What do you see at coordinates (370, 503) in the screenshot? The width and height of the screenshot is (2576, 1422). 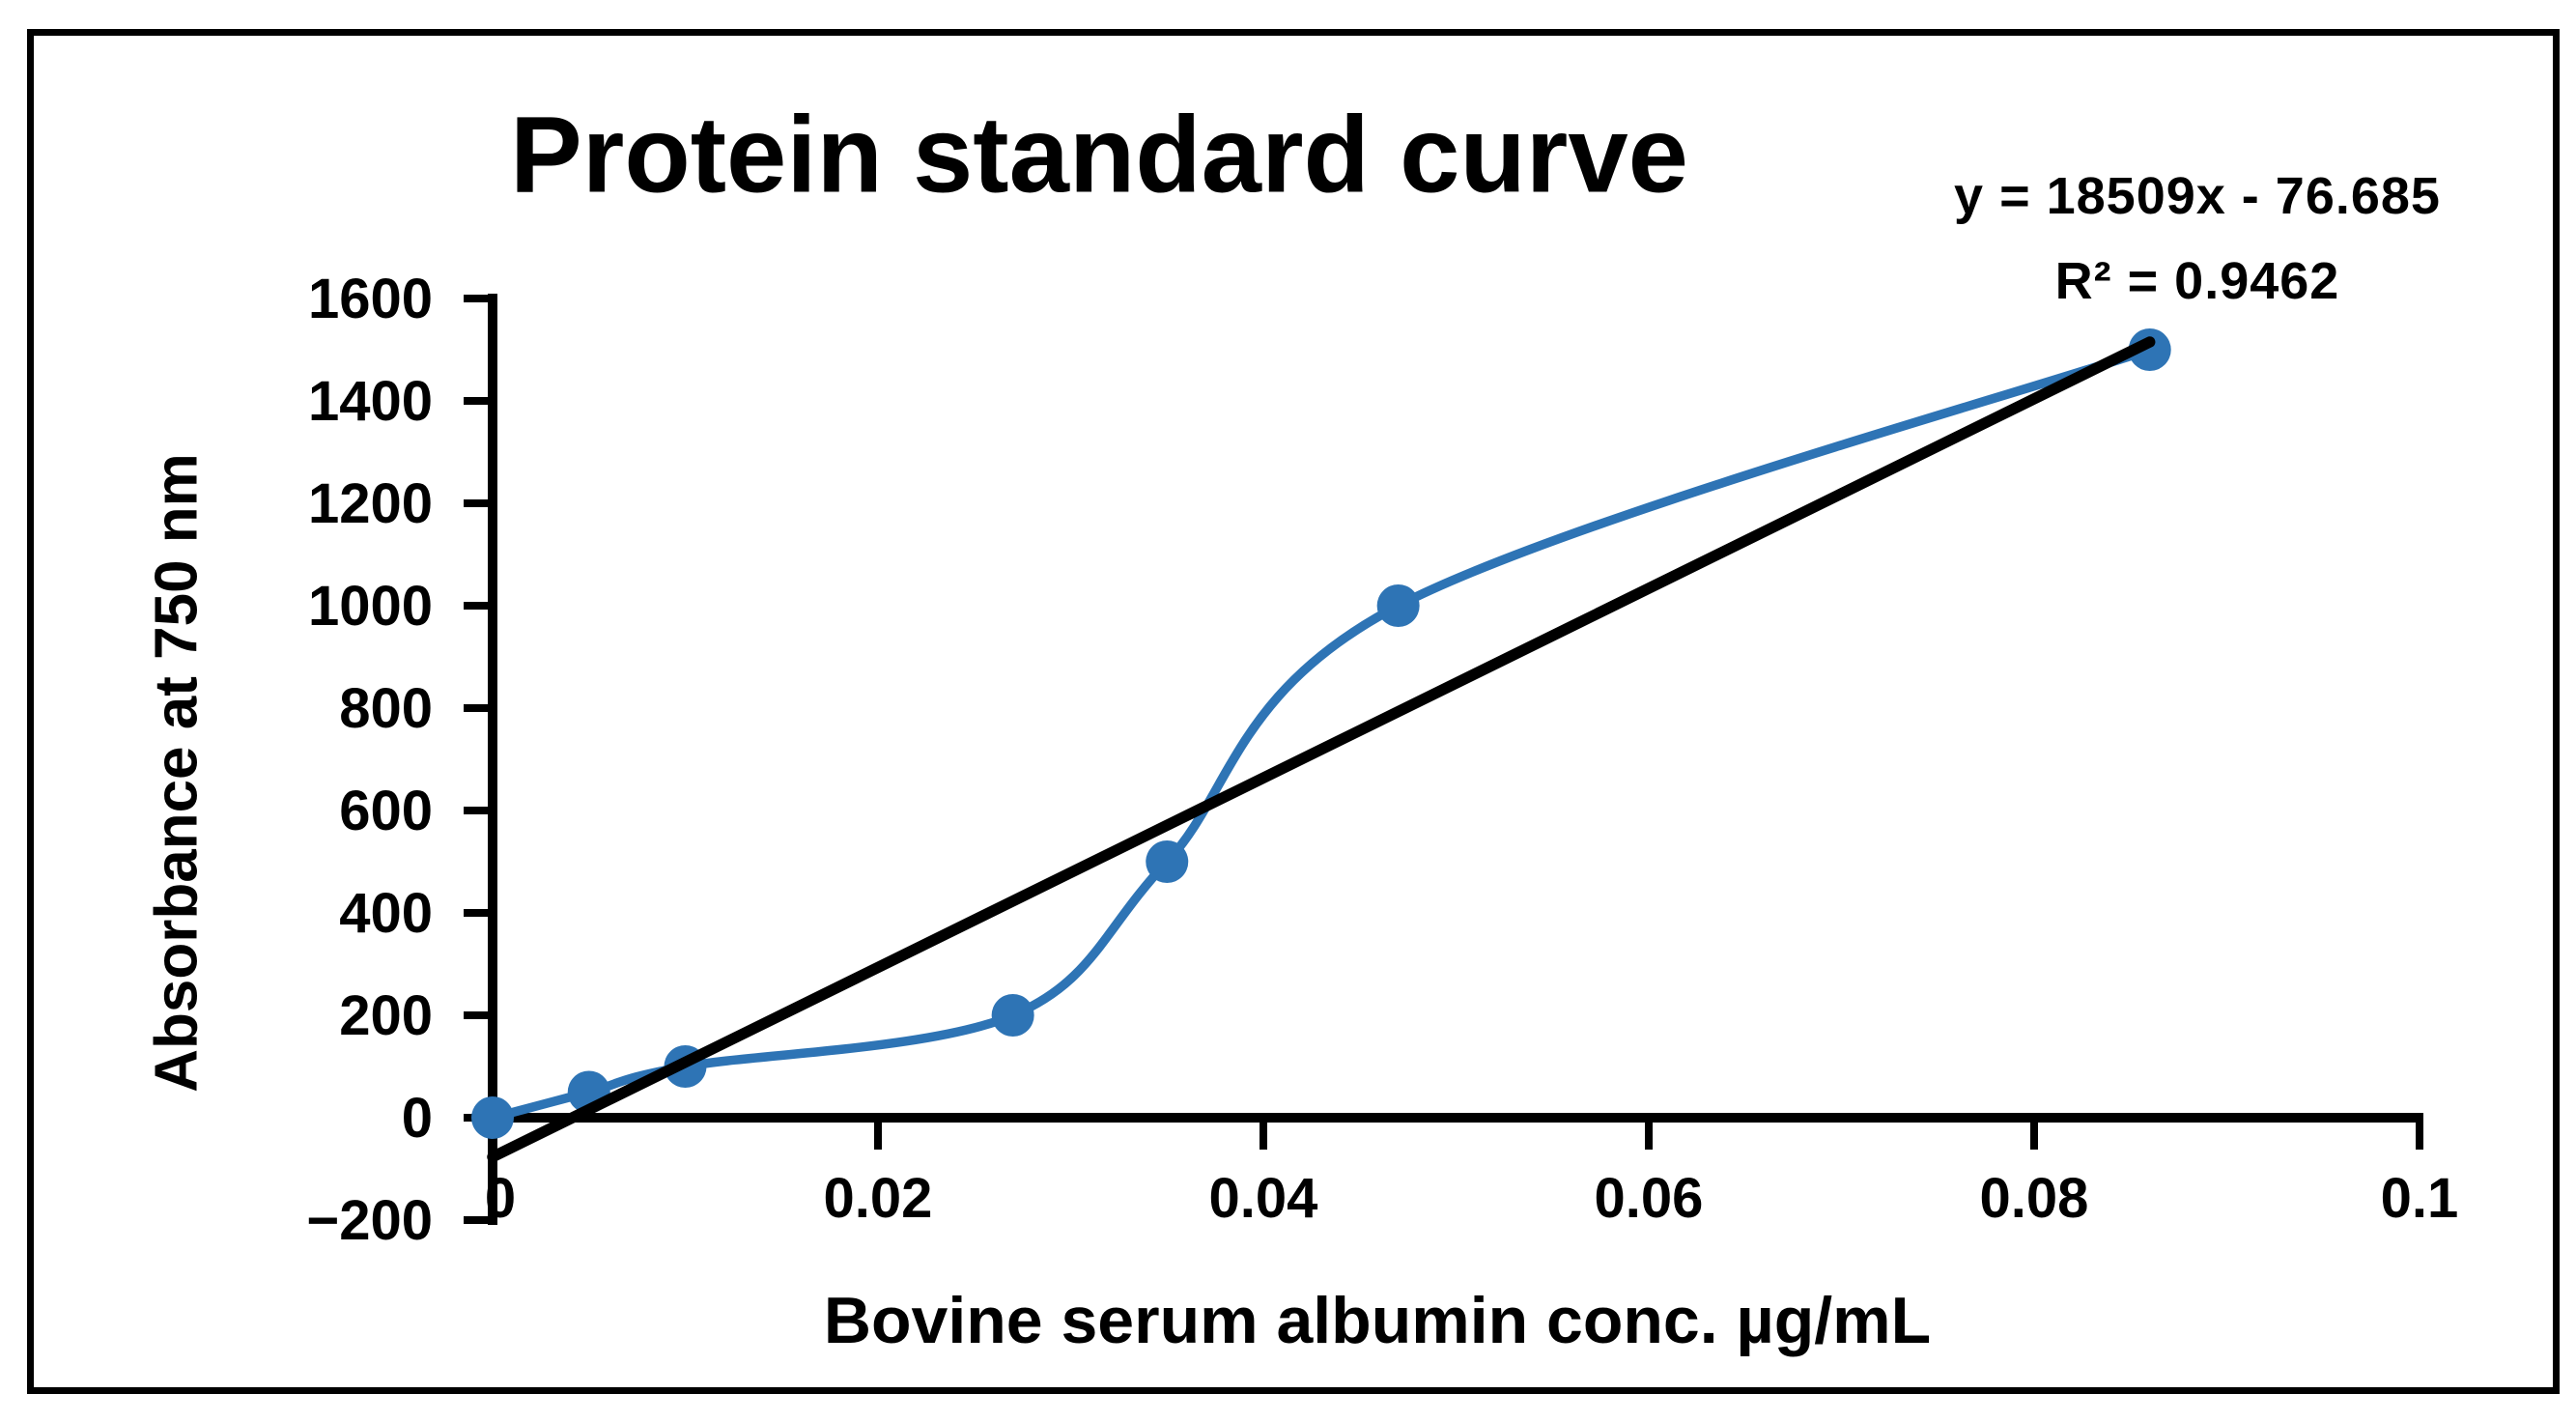 I see `y-axis-tick-label: 1200` at bounding box center [370, 503].